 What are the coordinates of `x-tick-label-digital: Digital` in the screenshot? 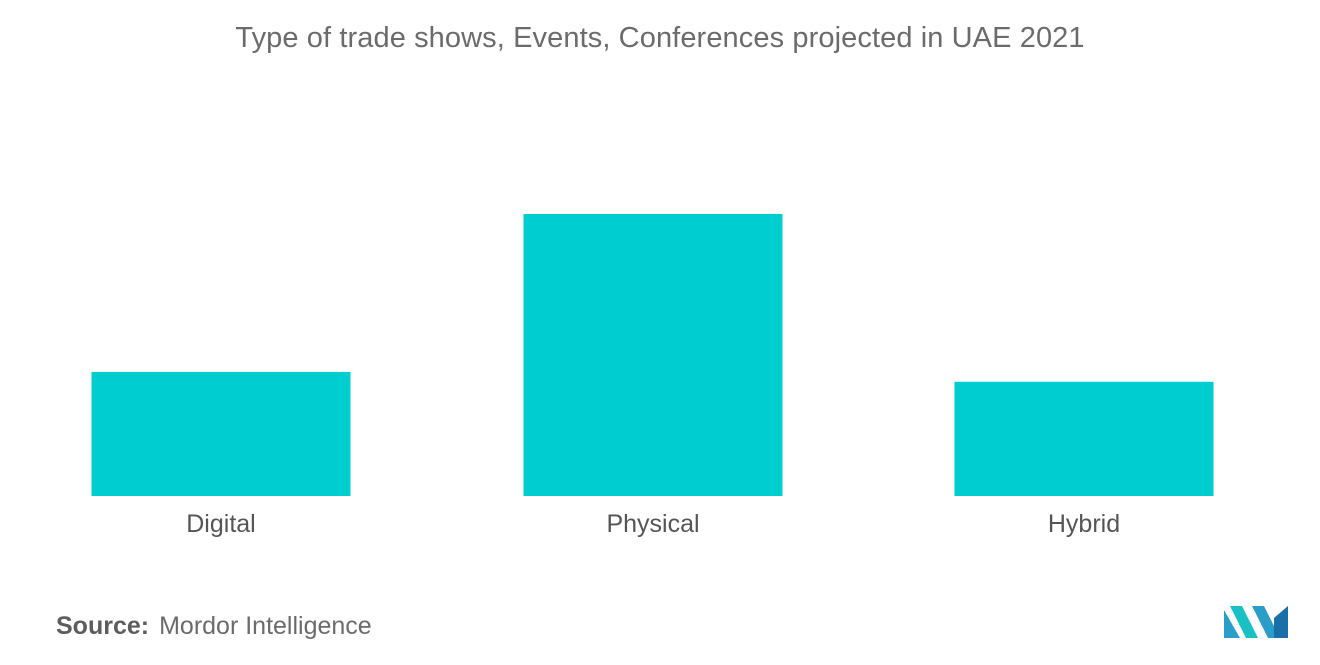 It's located at (220, 524).